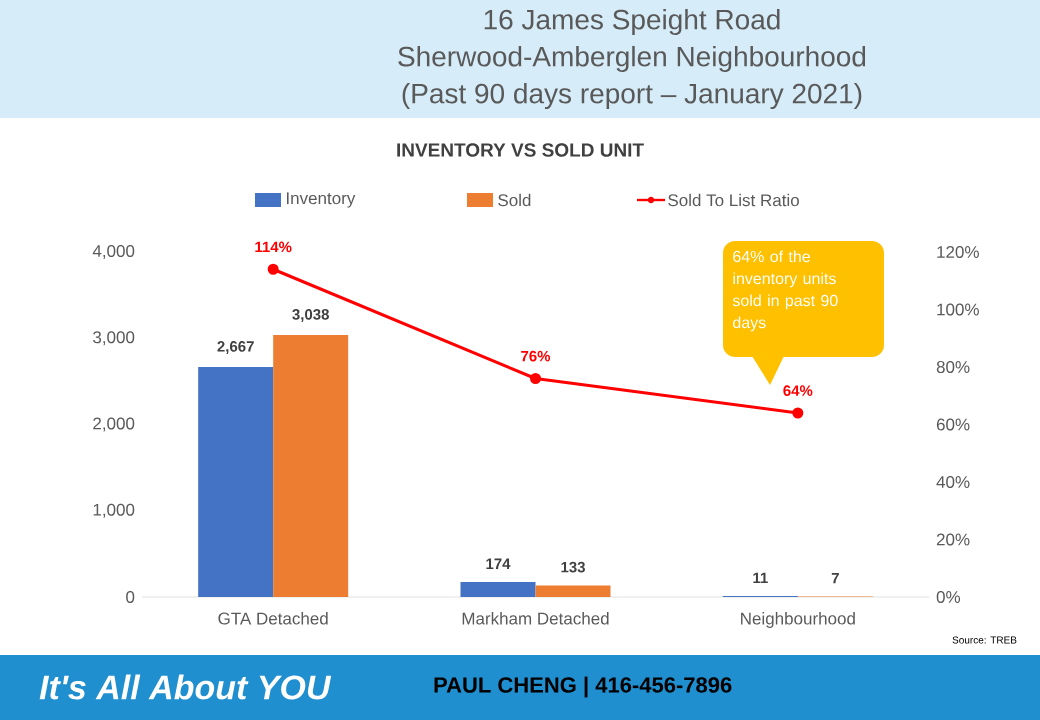  What do you see at coordinates (953, 482) in the screenshot?
I see `y2-tick-label: 40%` at bounding box center [953, 482].